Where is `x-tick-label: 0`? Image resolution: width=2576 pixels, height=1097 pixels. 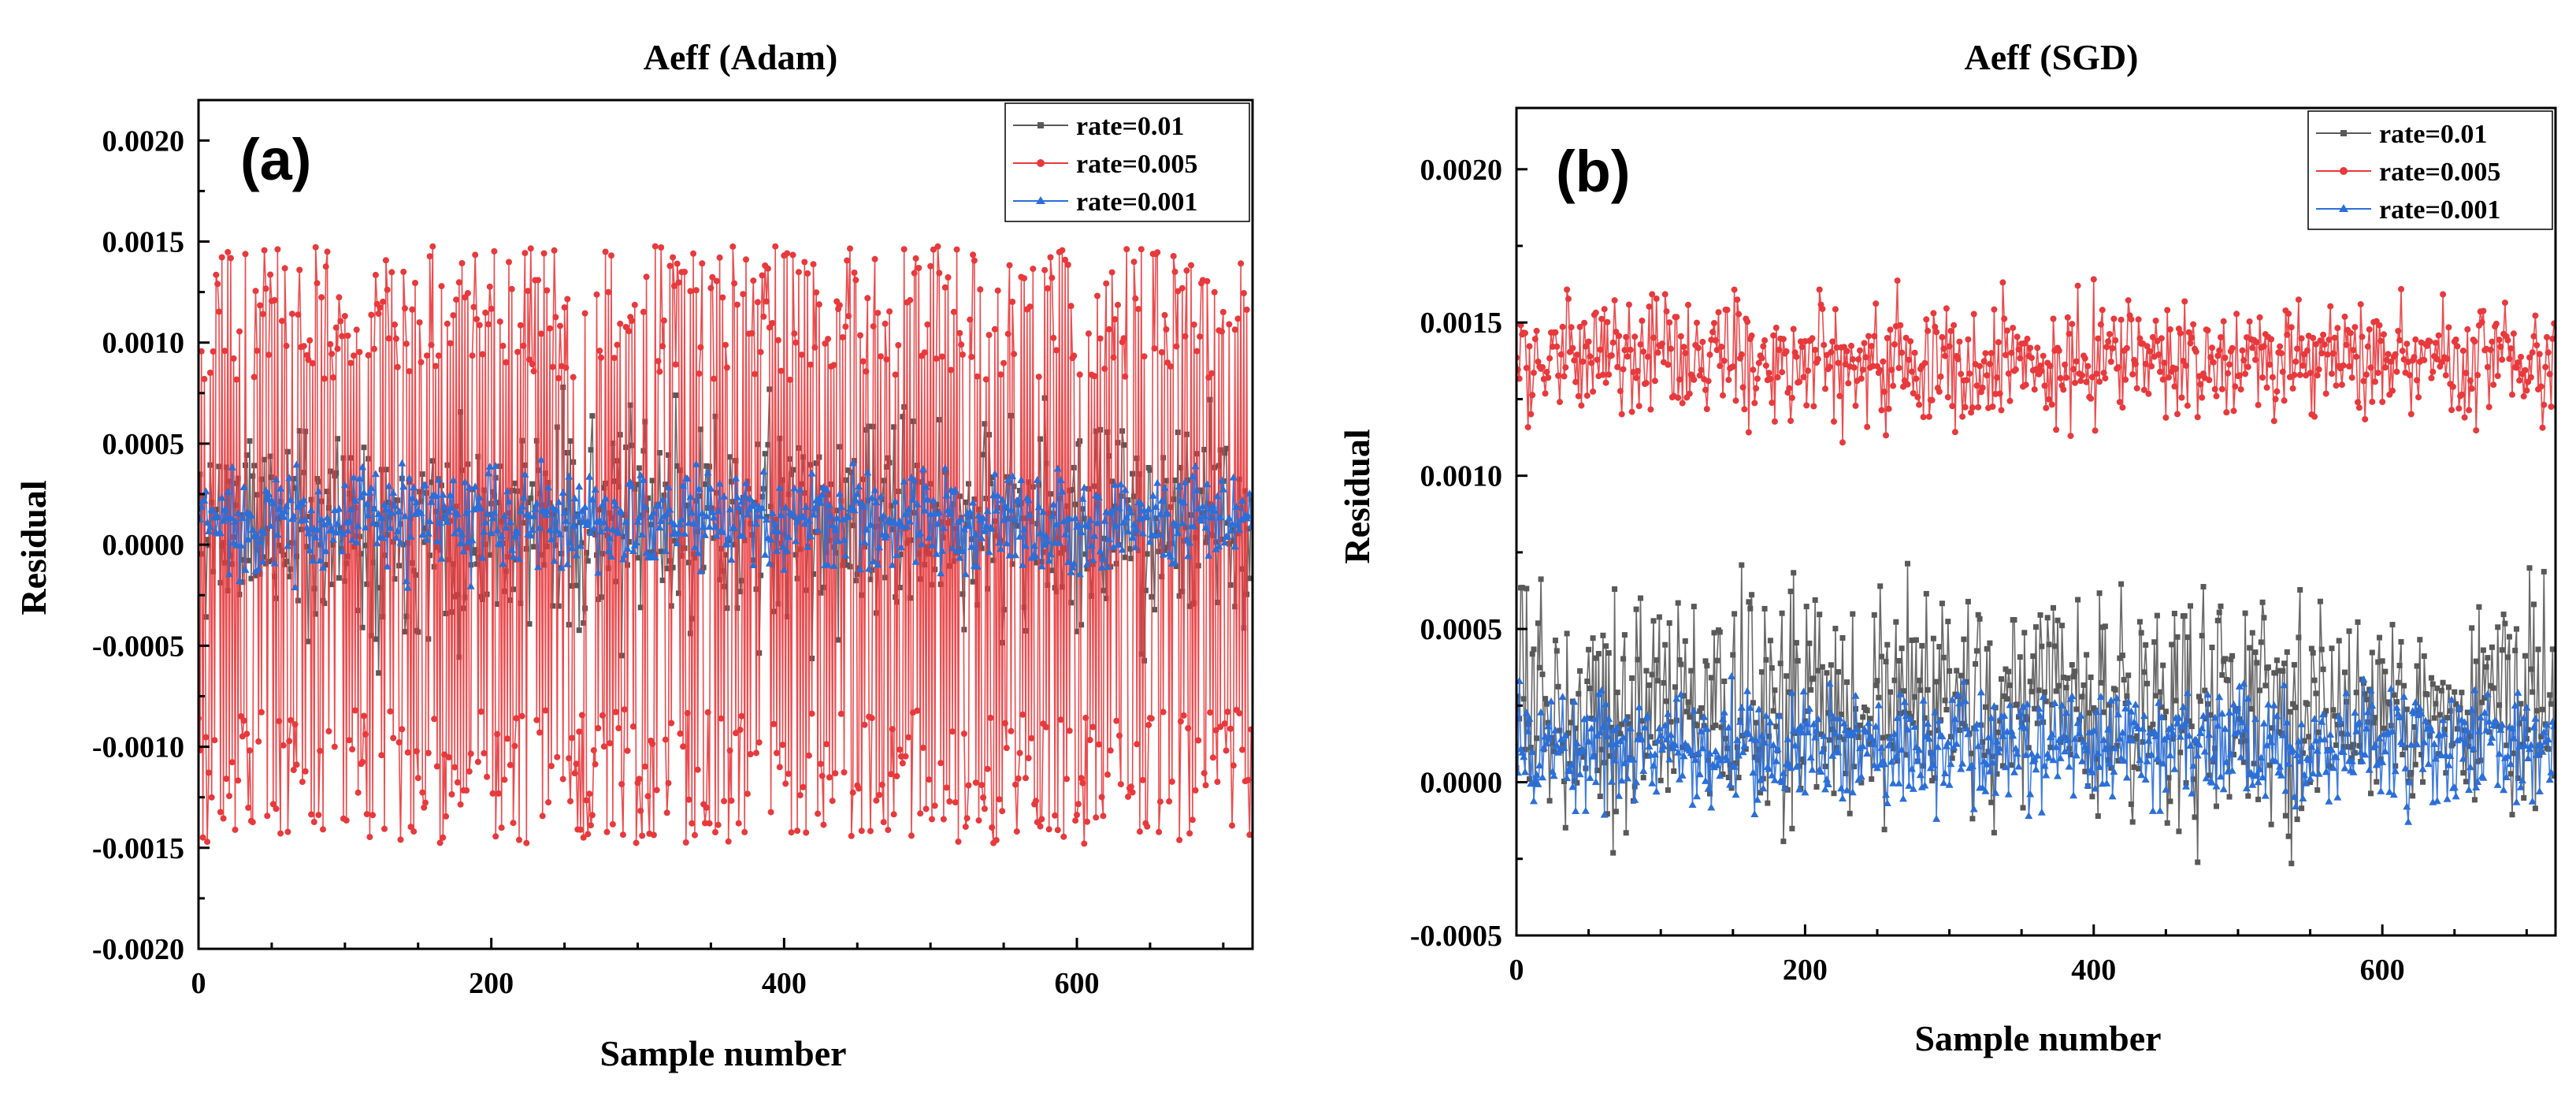
x-tick-label: 0 is located at coordinates (1516, 970).